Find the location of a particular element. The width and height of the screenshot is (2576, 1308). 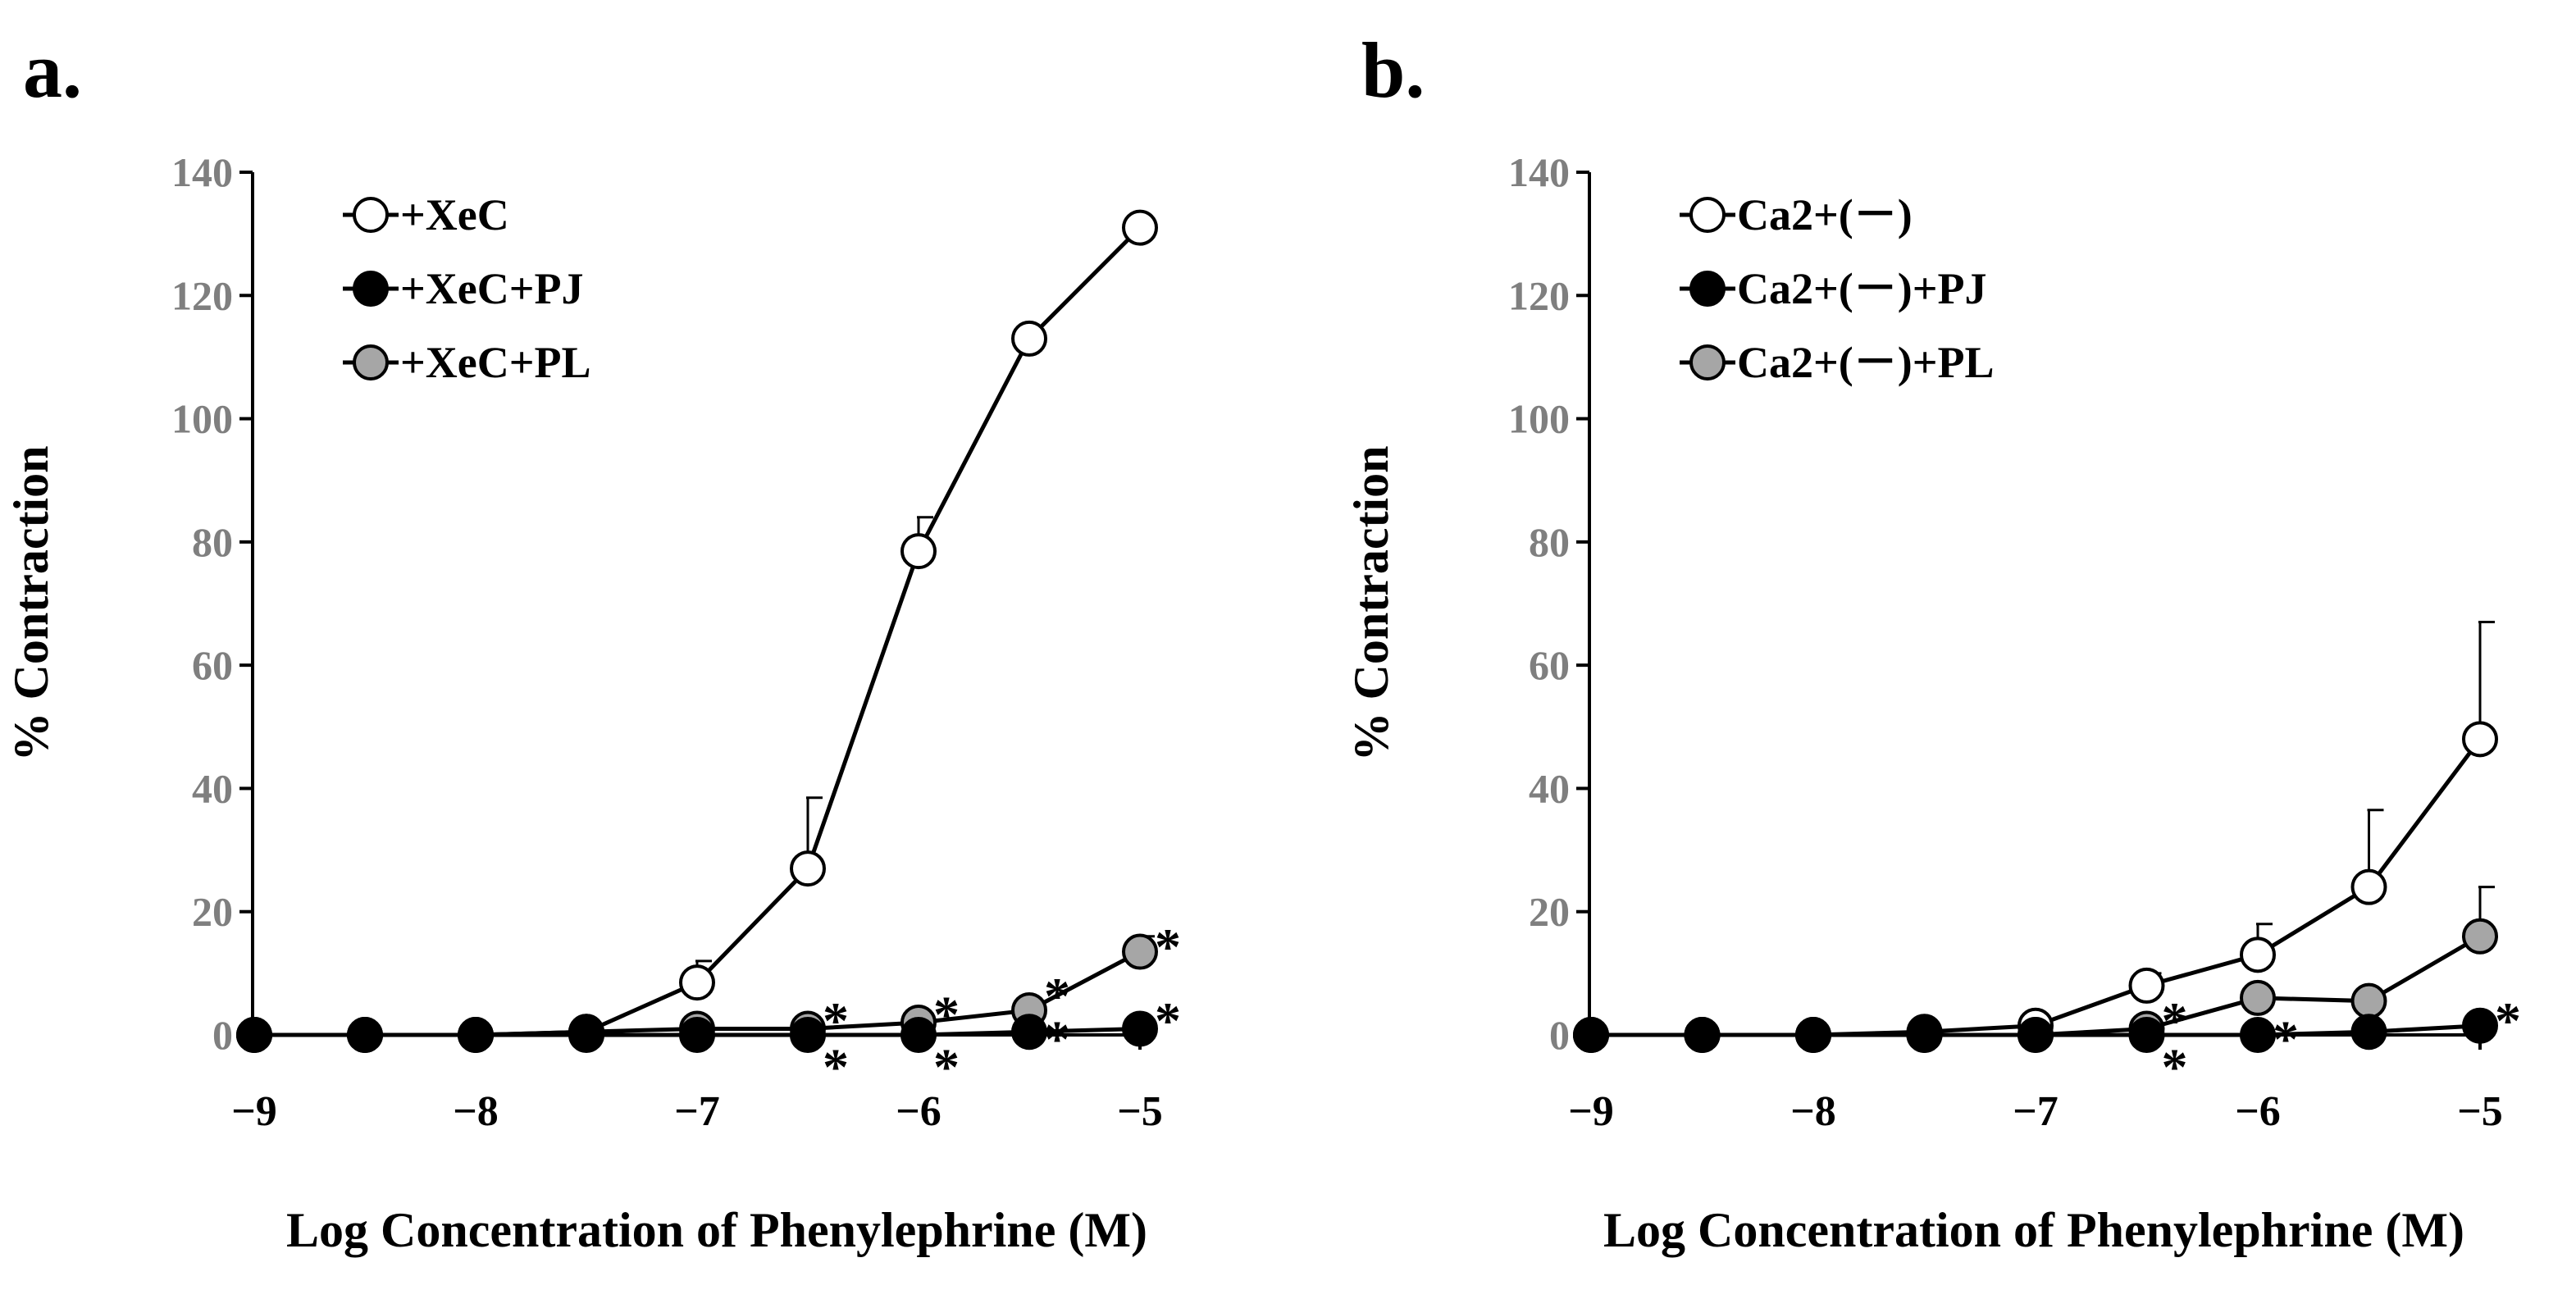

legend-label: Ca2+(－) is located at coordinates (1825, 214).